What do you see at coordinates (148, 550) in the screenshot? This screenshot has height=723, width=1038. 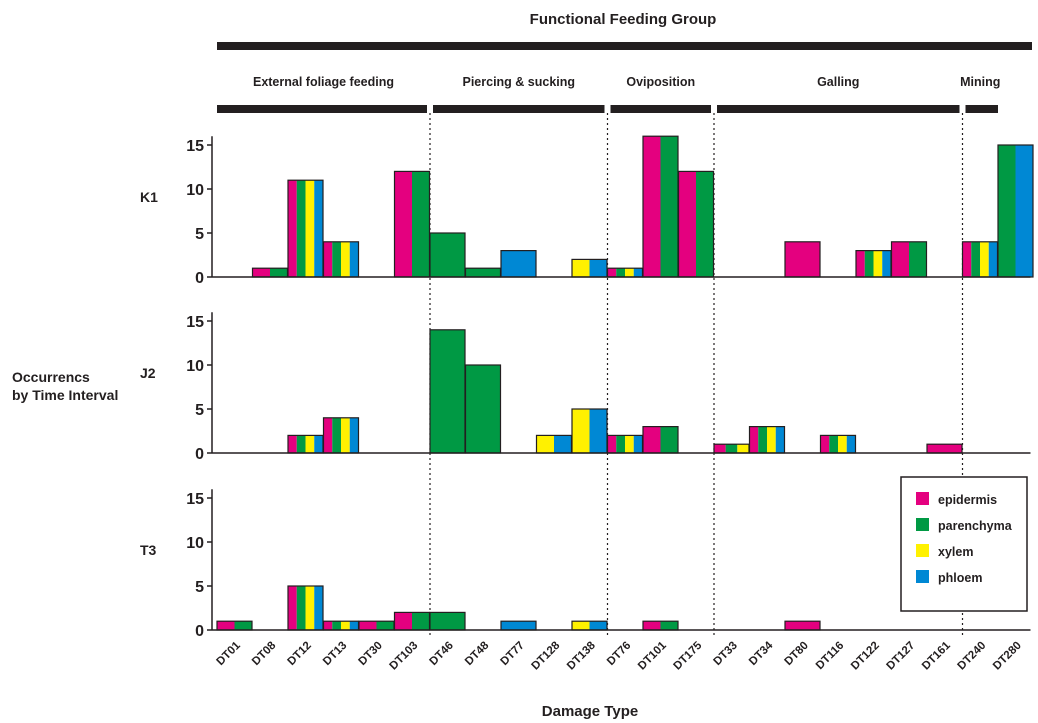 I see `panel-label: T3` at bounding box center [148, 550].